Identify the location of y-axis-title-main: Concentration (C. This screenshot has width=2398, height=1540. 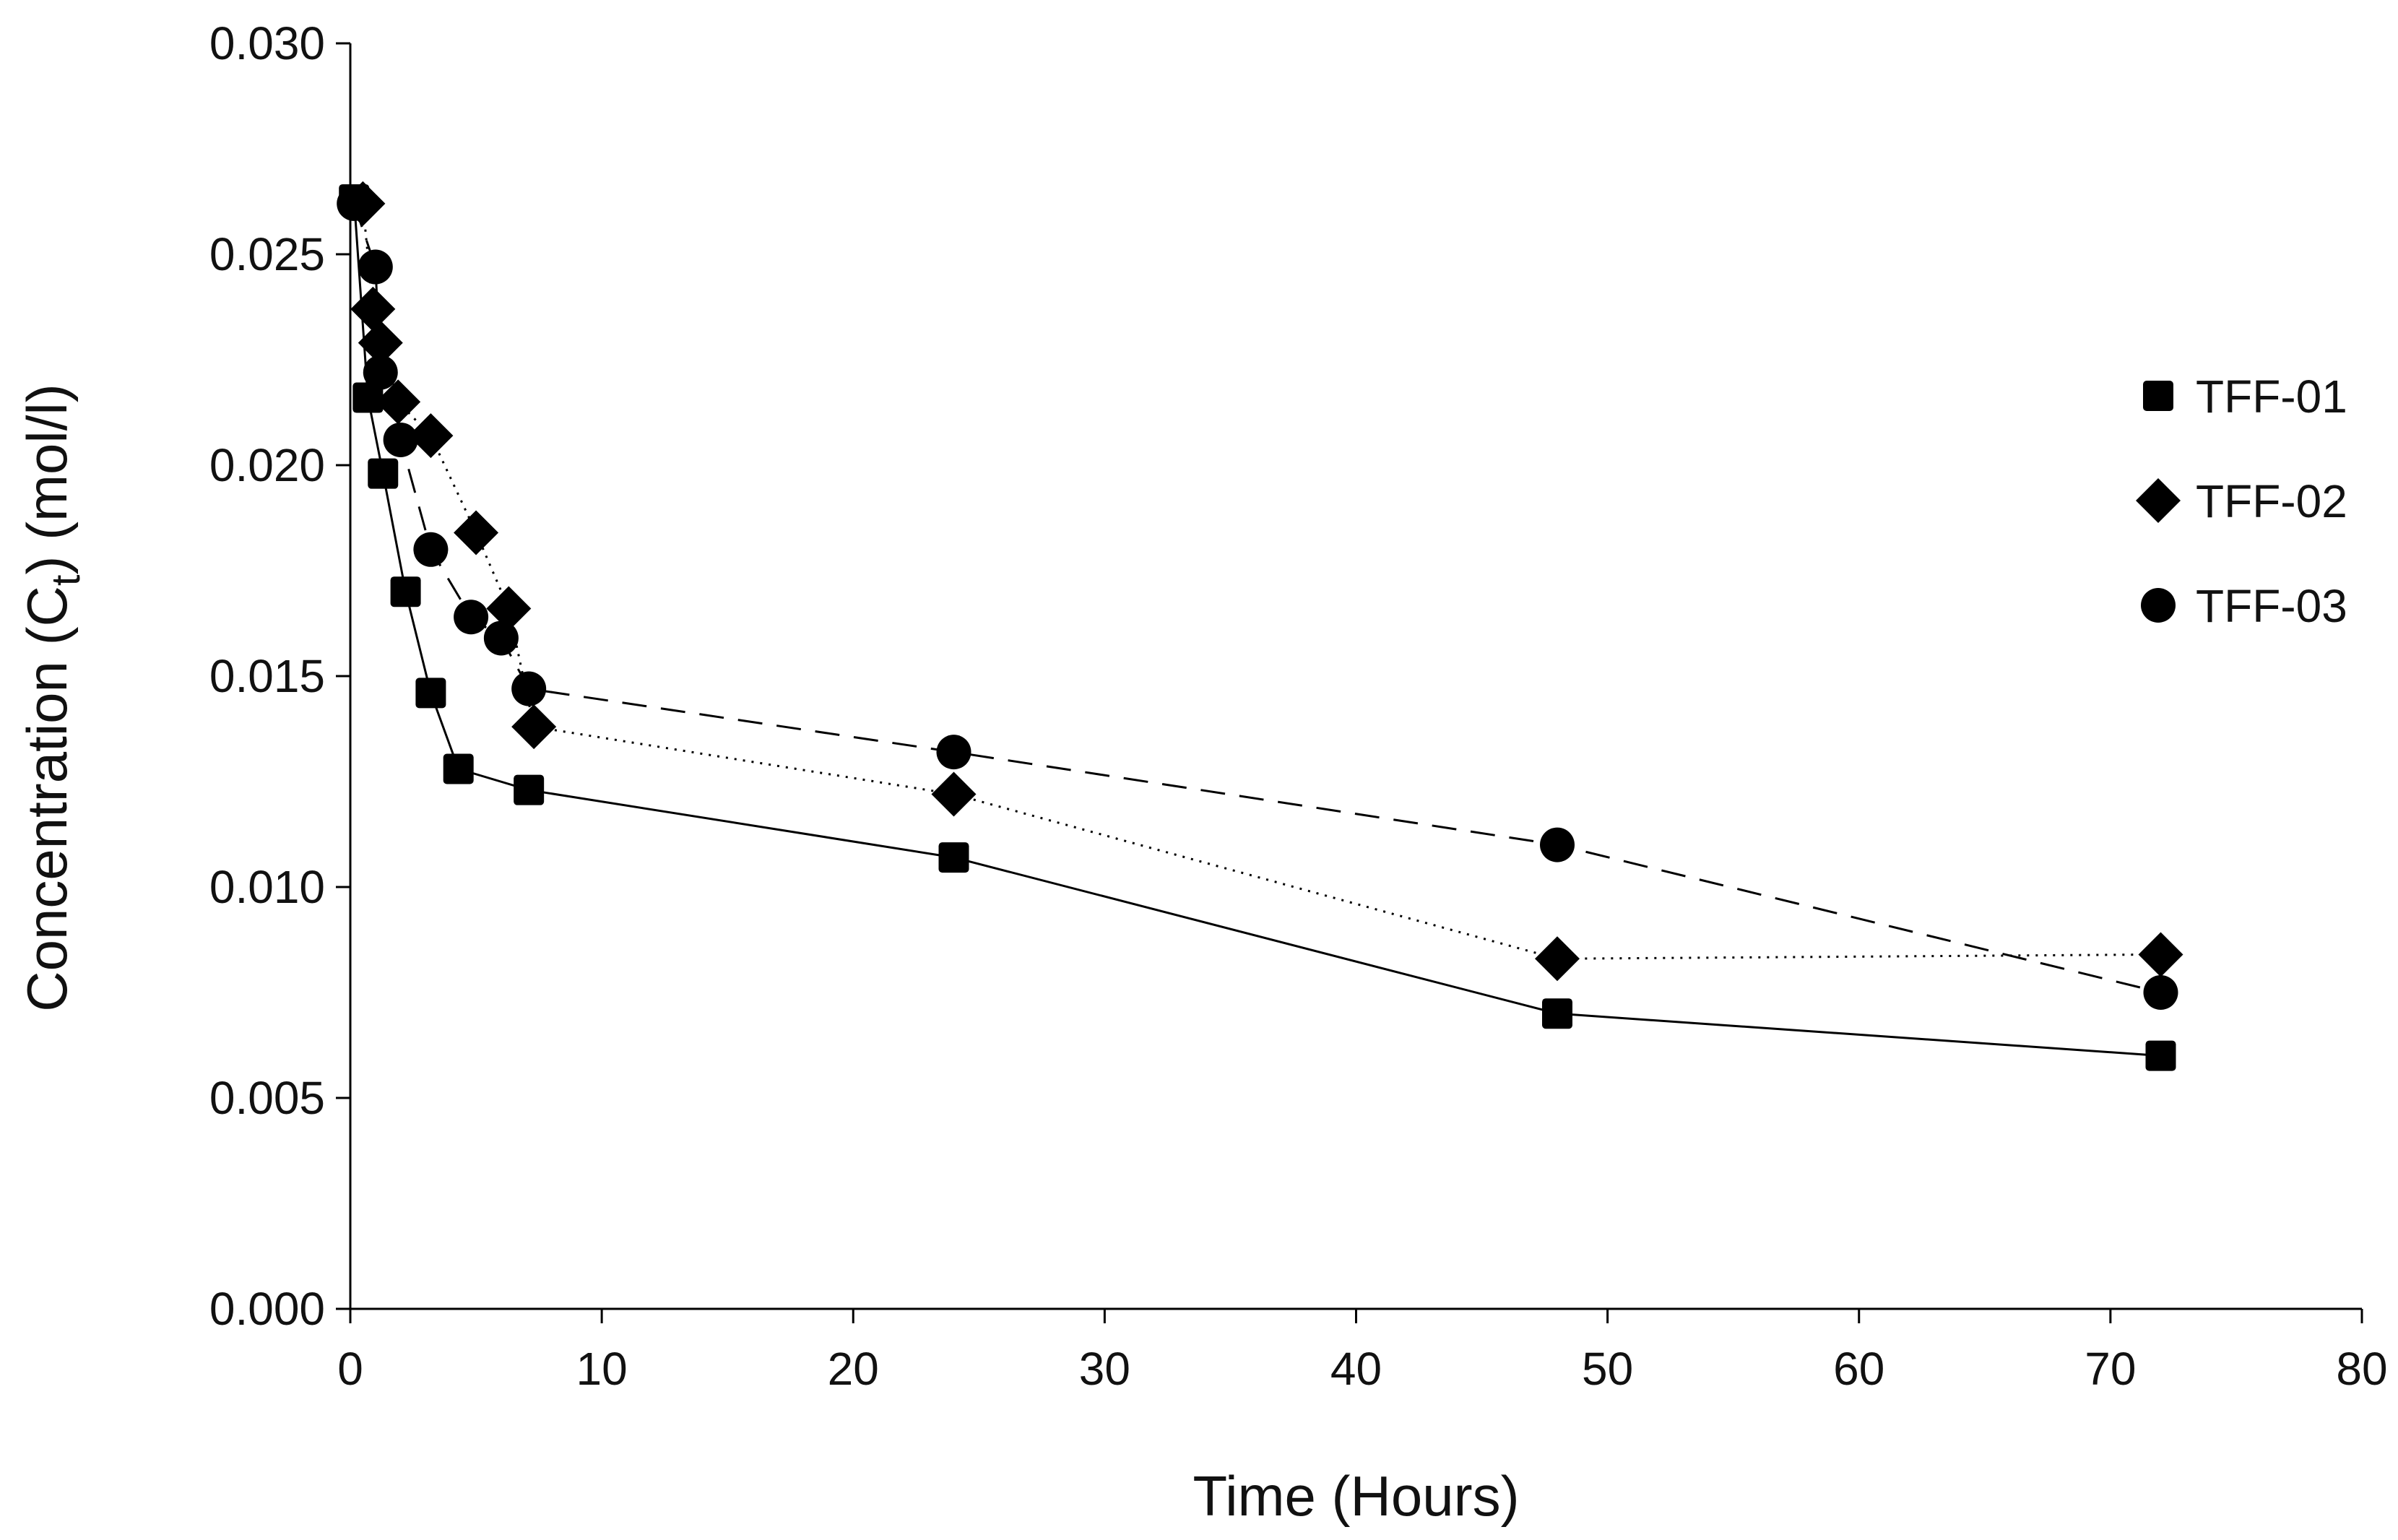
(47, 799).